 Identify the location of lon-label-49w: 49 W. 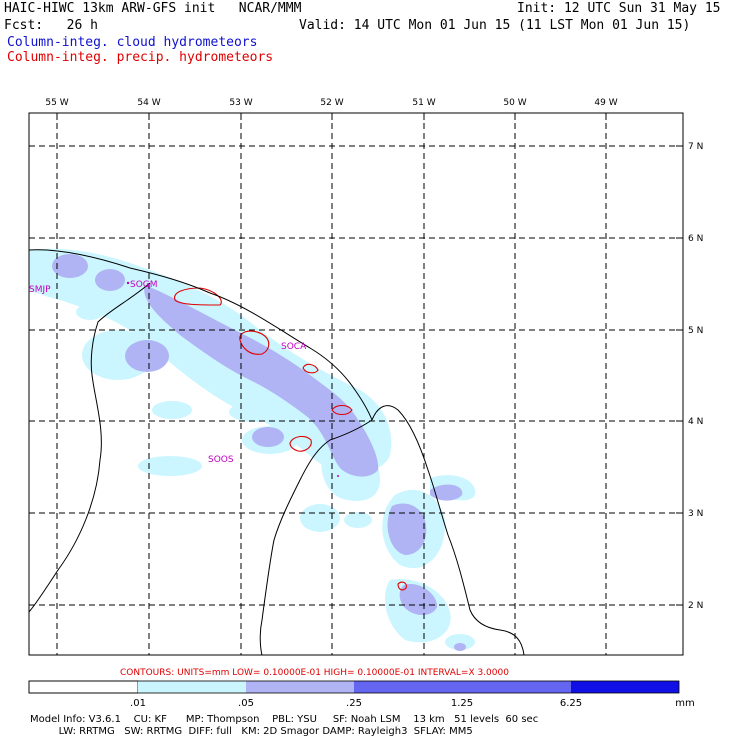
(605, 103).